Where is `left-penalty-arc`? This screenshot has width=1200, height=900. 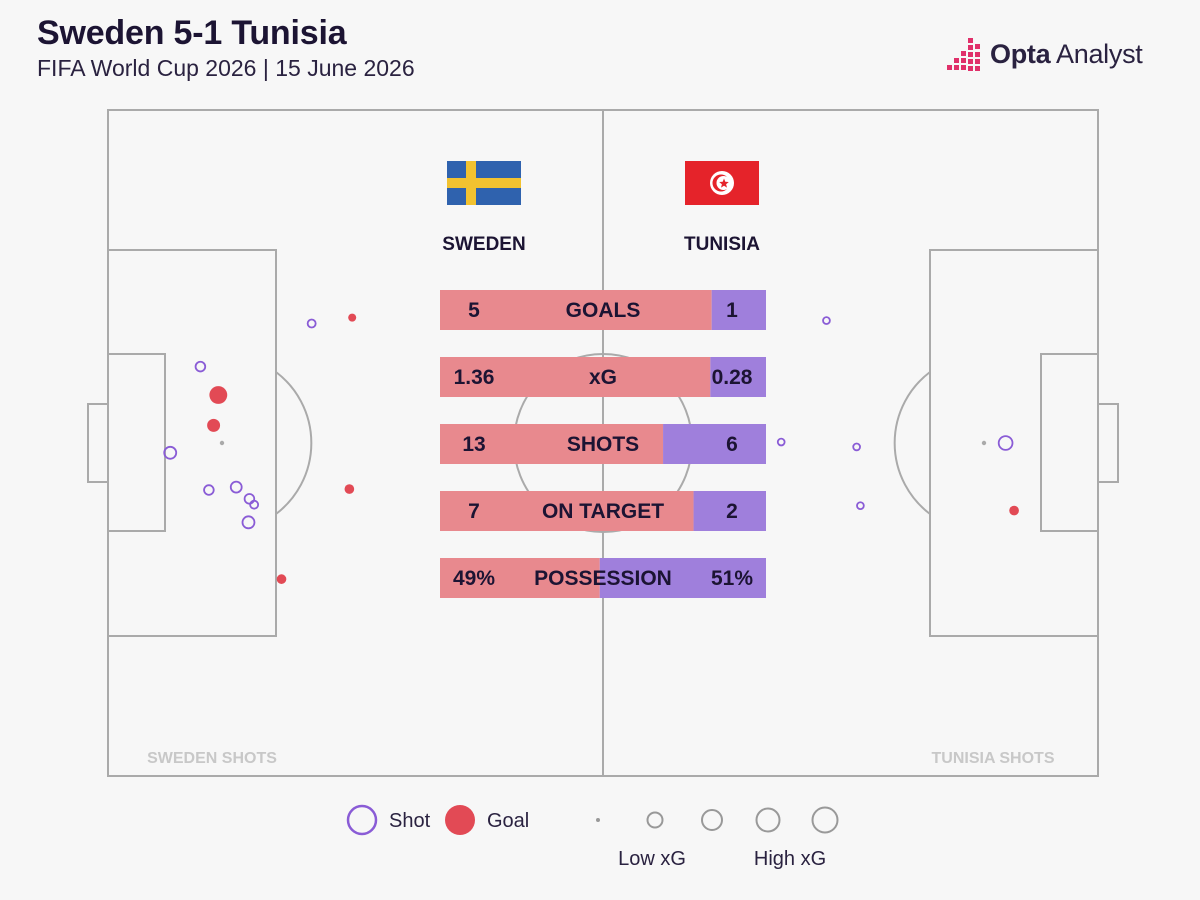
left-penalty-arc is located at coordinates (294, 443).